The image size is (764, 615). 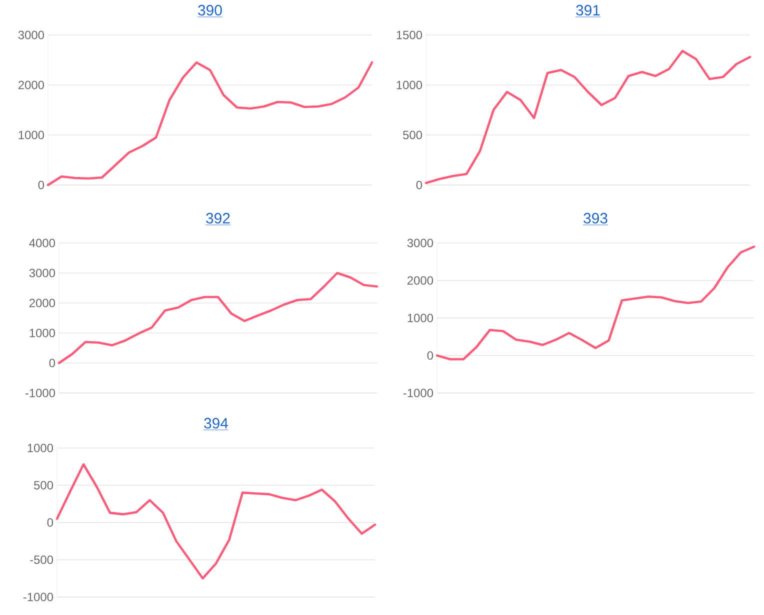 What do you see at coordinates (218, 218) in the screenshot?
I see `chart-title: 392` at bounding box center [218, 218].